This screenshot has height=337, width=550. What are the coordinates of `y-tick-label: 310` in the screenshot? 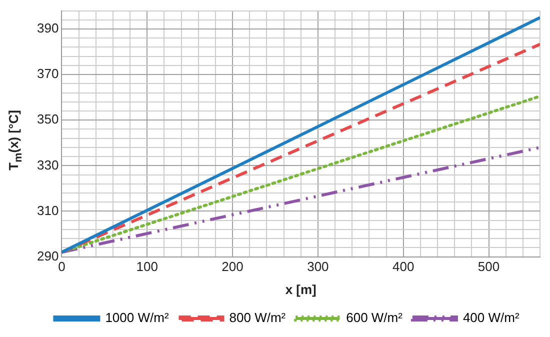 It's located at (47, 210).